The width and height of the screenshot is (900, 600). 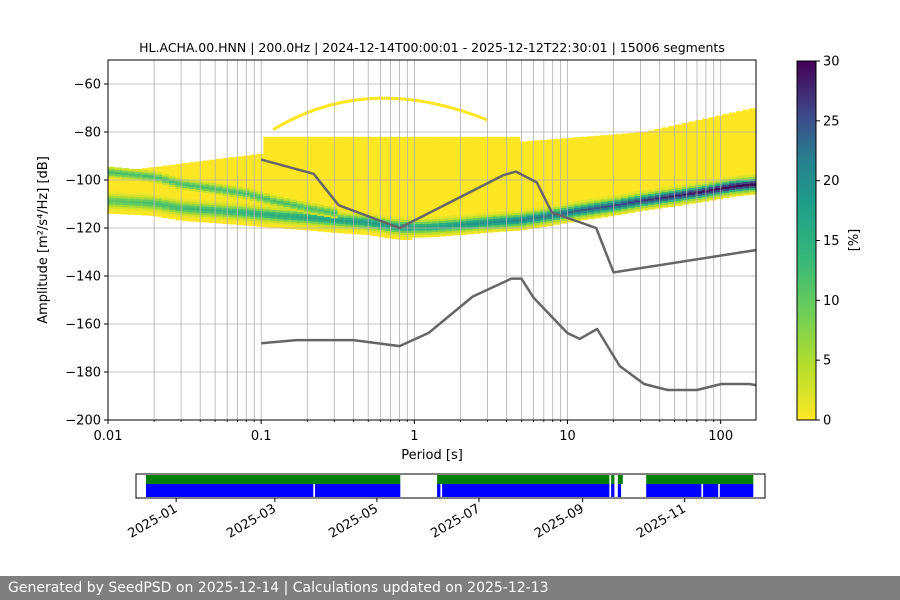 I want to click on colorbar-tick-label: 10, so click(x=831, y=301).